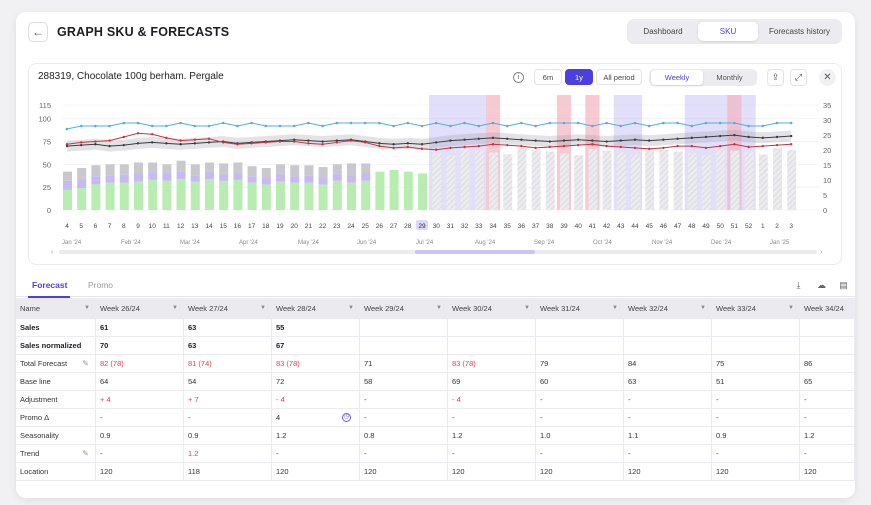  I want to click on range-6m: 6m, so click(548, 77).